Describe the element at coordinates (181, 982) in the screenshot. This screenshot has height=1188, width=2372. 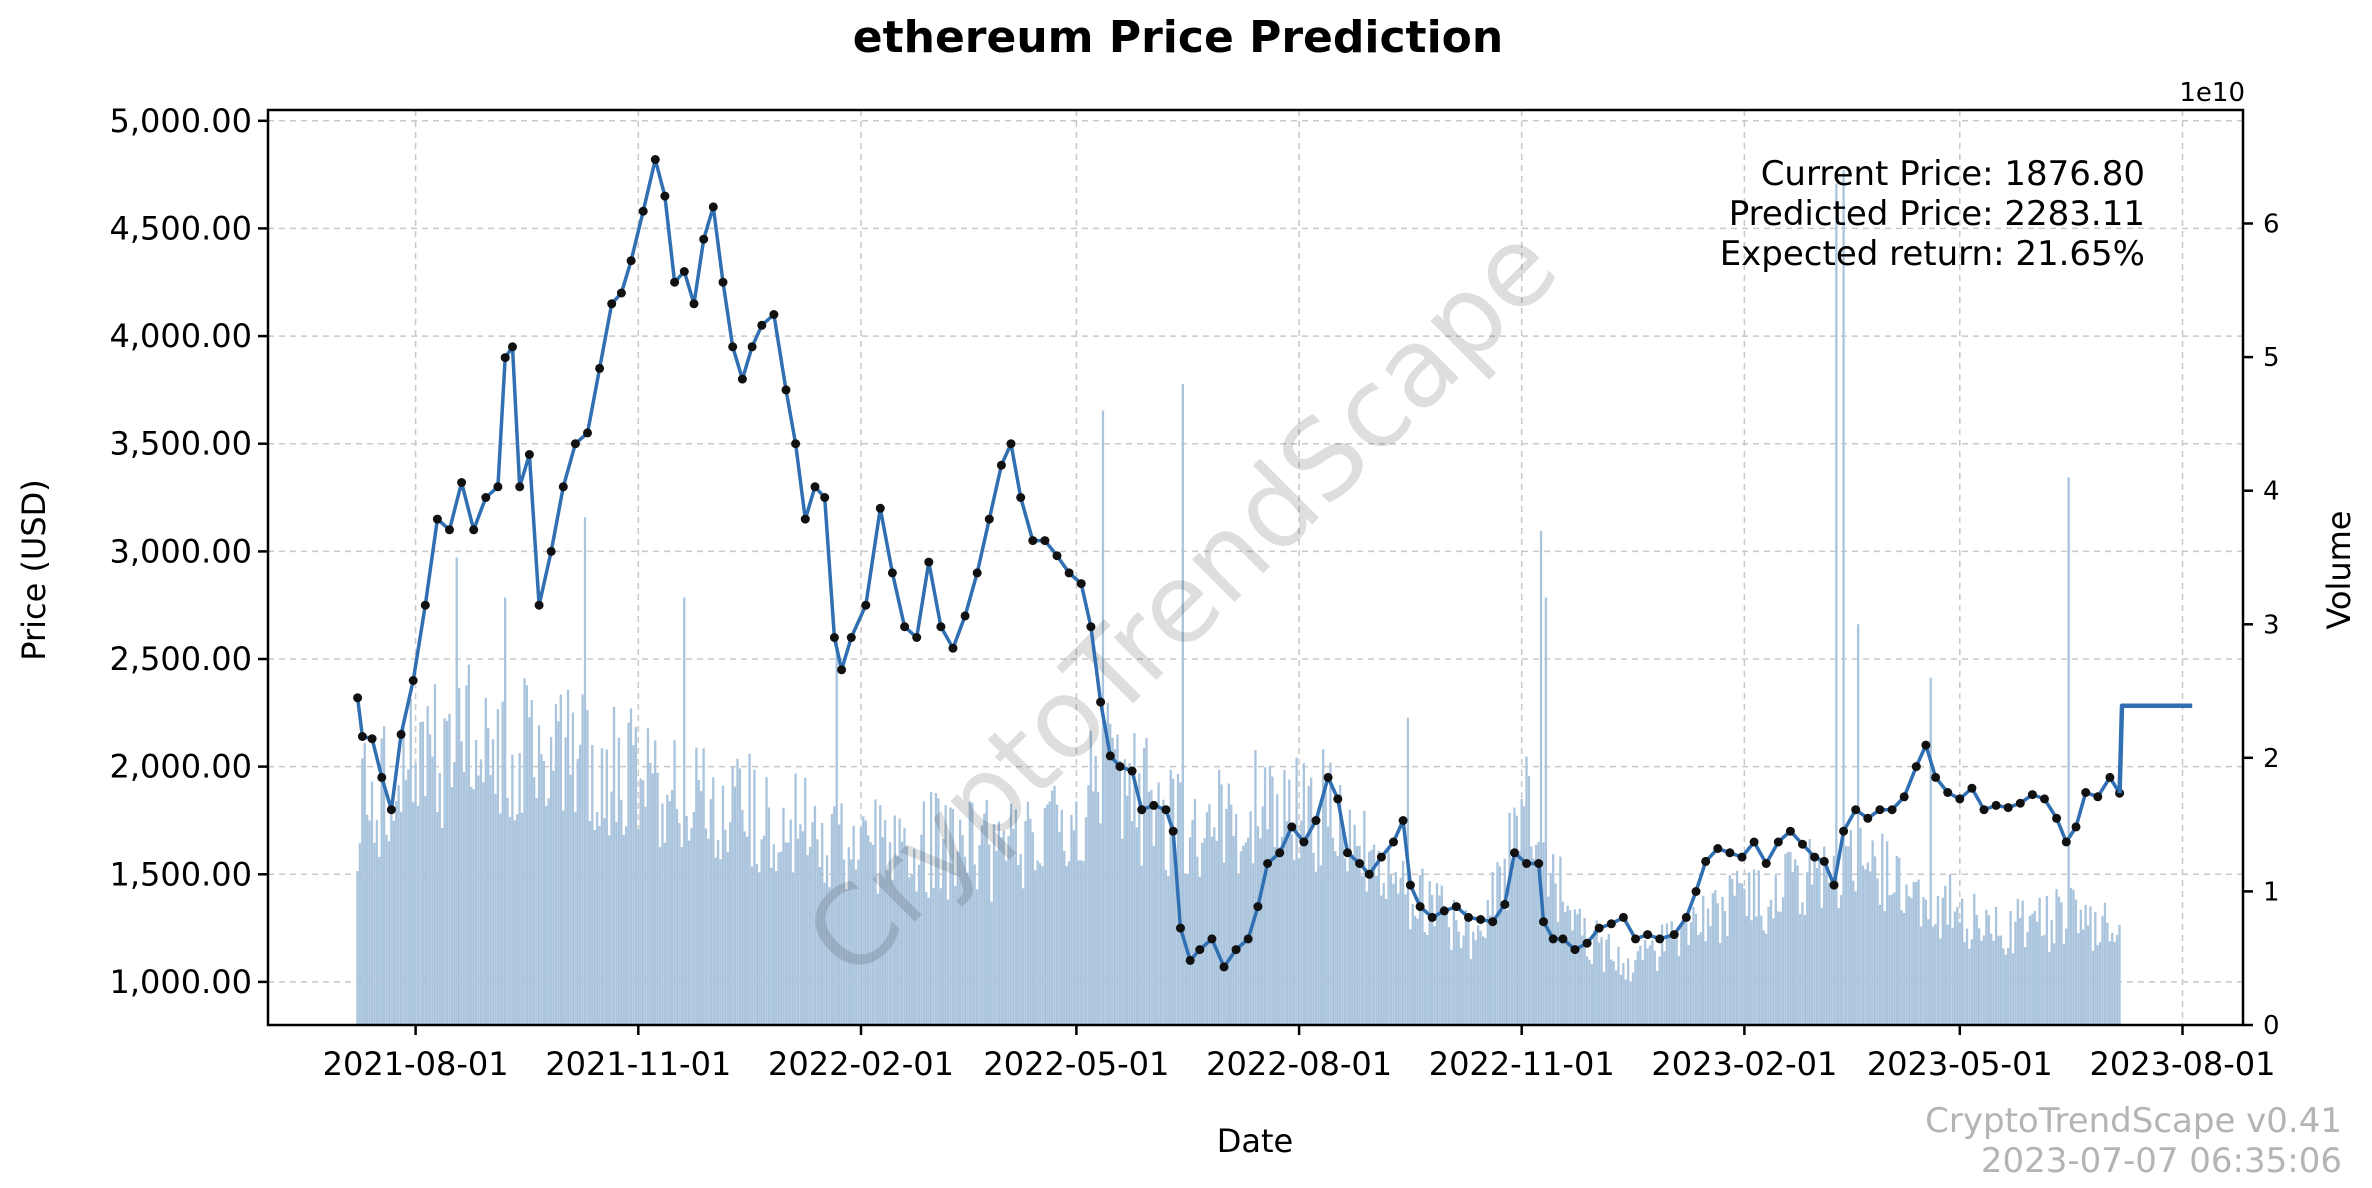
I see `y-tick-label: 1,000.00` at that location.